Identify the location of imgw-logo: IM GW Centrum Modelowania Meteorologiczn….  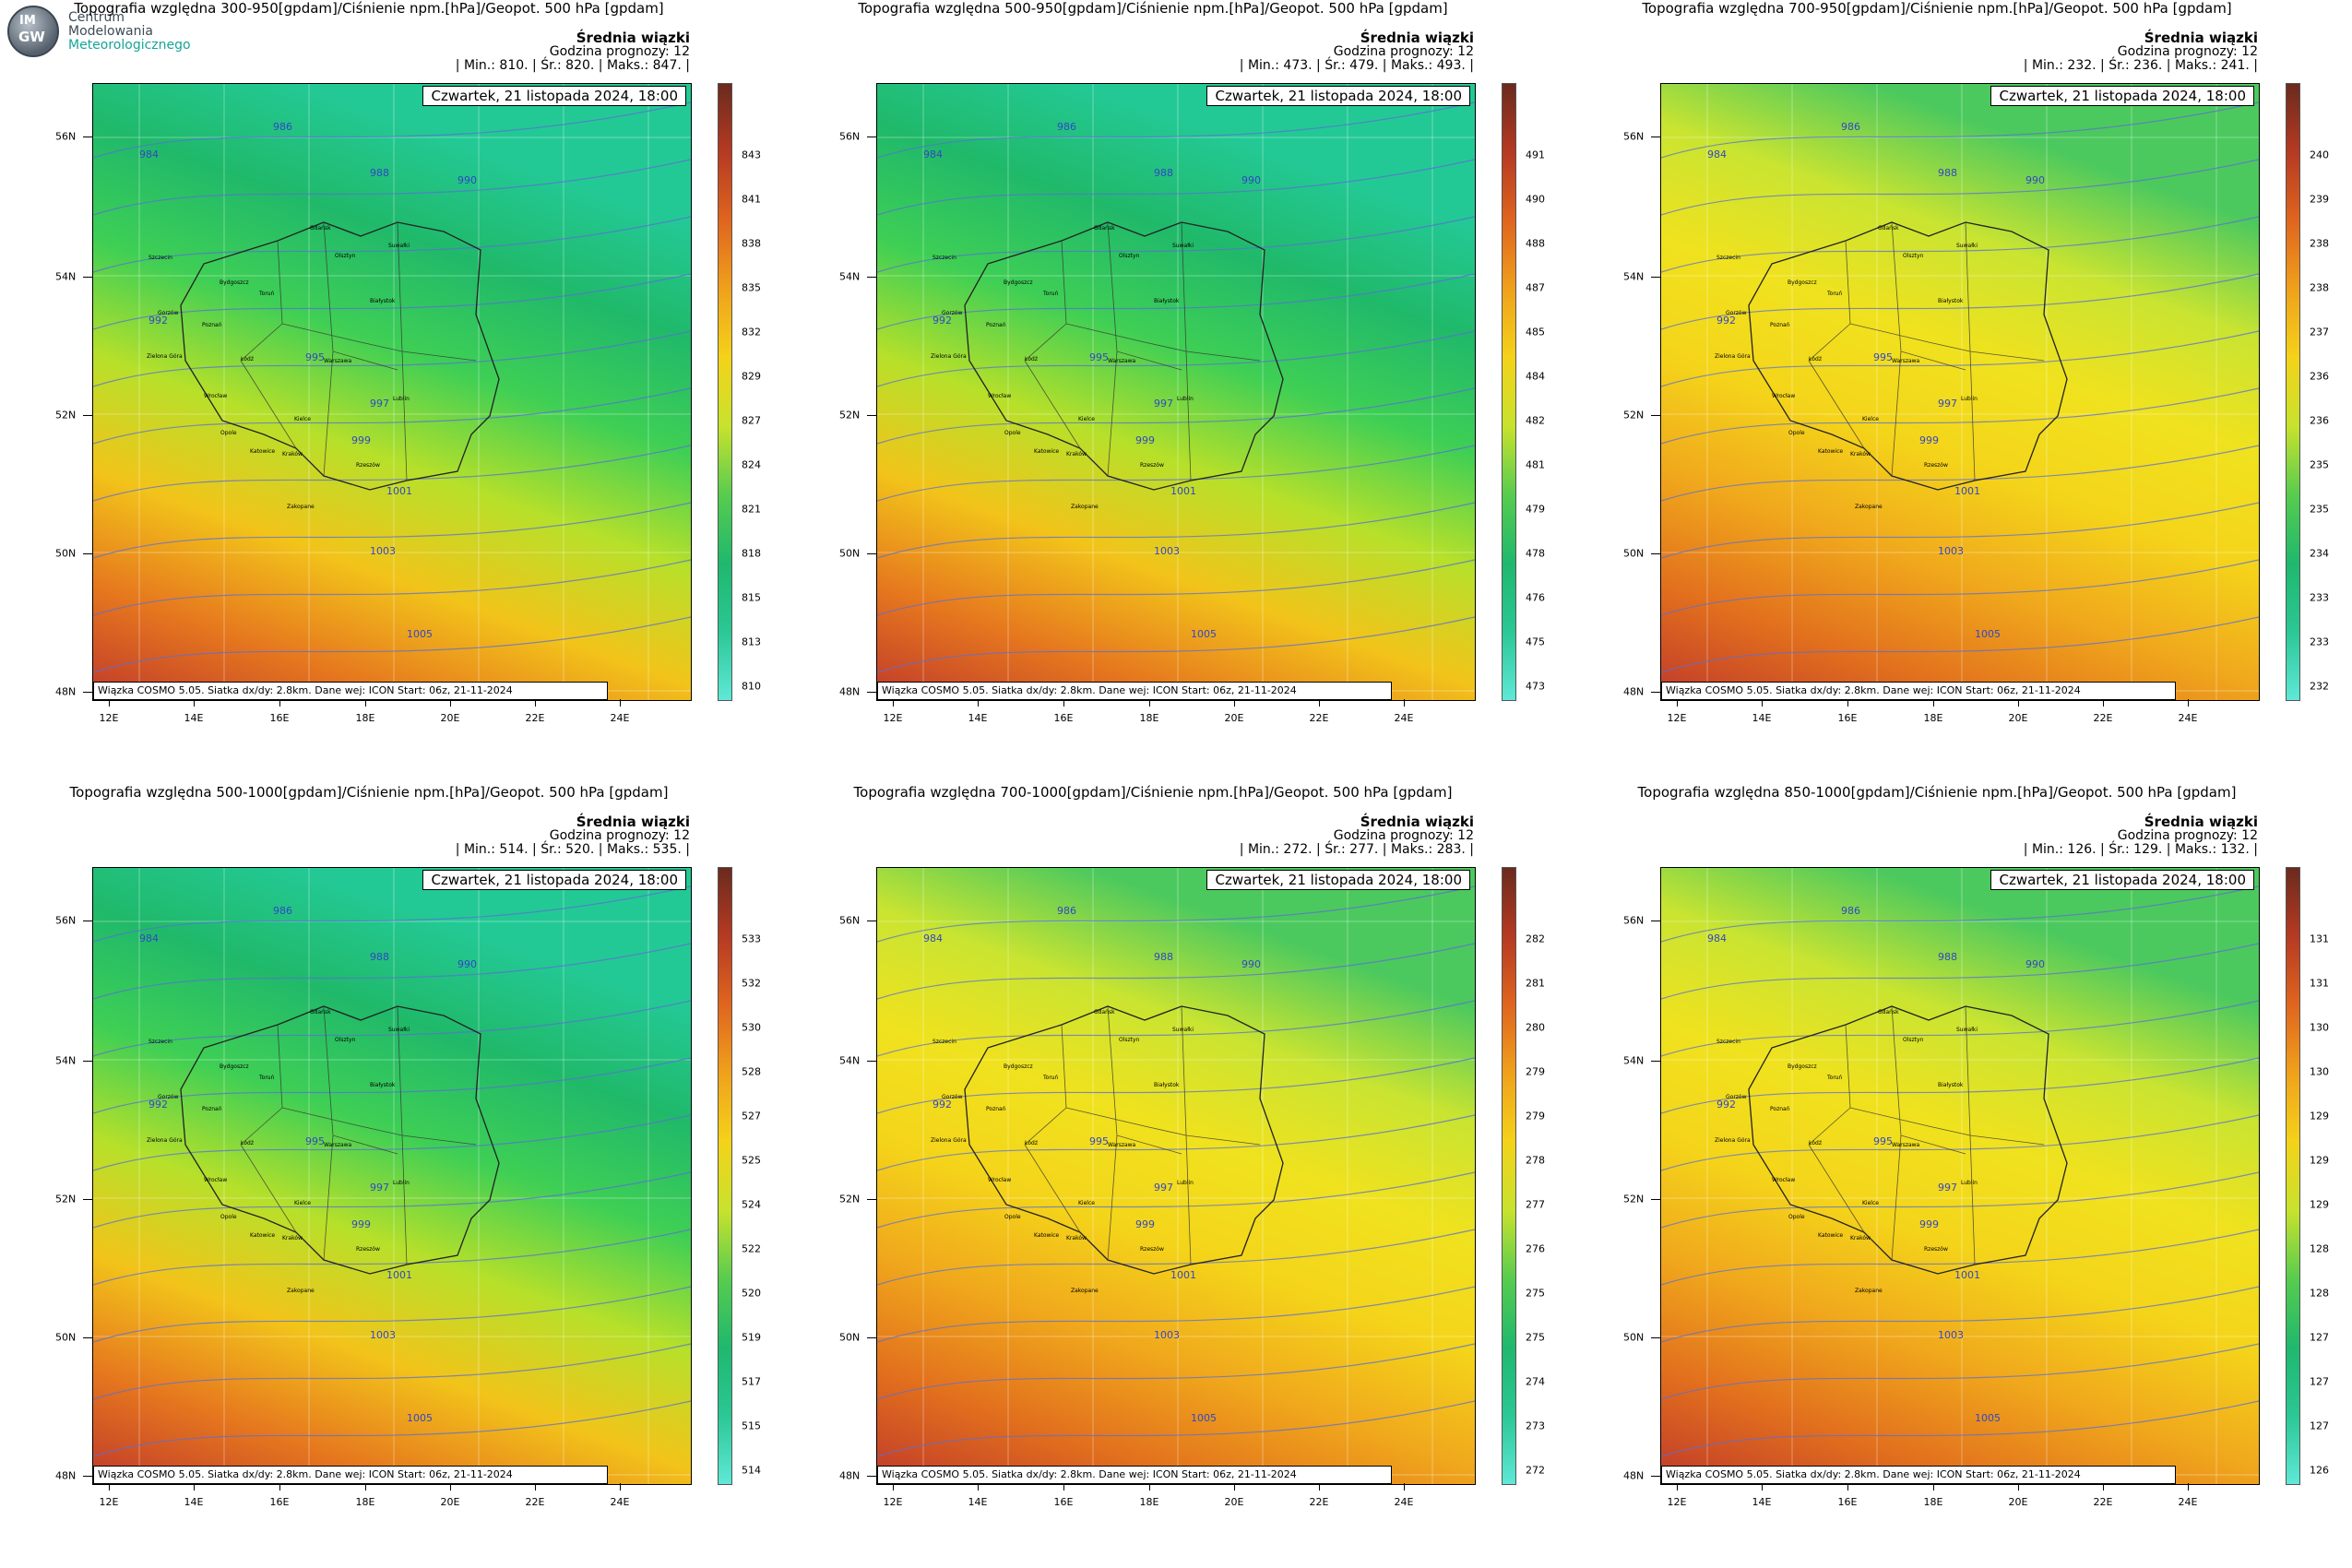
(99, 31).